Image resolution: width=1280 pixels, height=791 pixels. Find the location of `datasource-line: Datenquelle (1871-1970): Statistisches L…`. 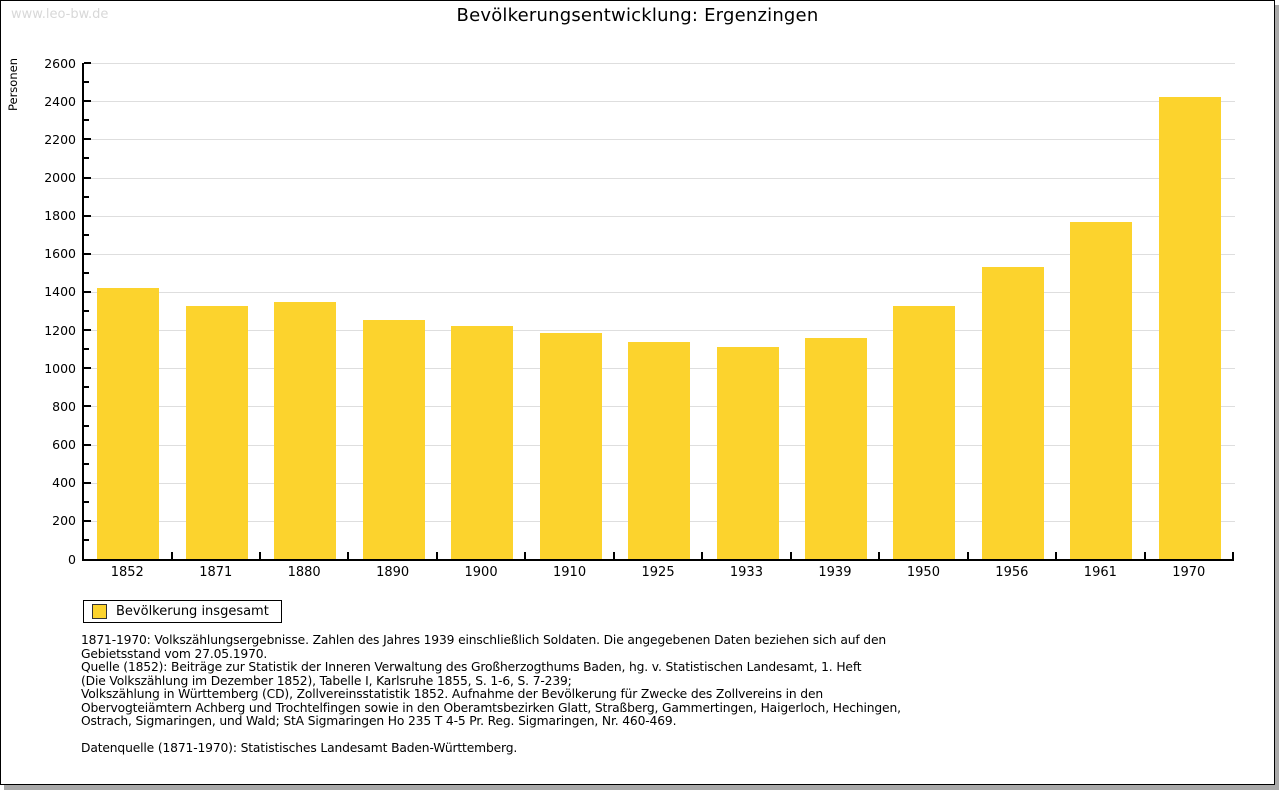

datasource-line: Datenquelle (1871-1970): Statistisches L… is located at coordinates (299, 747).